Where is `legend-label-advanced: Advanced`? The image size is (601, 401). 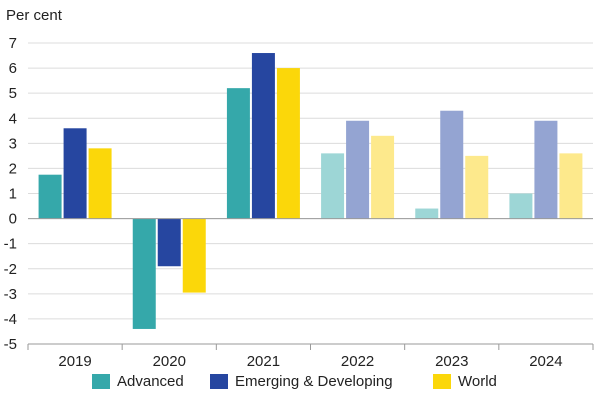
legend-label-advanced: Advanced is located at coordinates (150, 381).